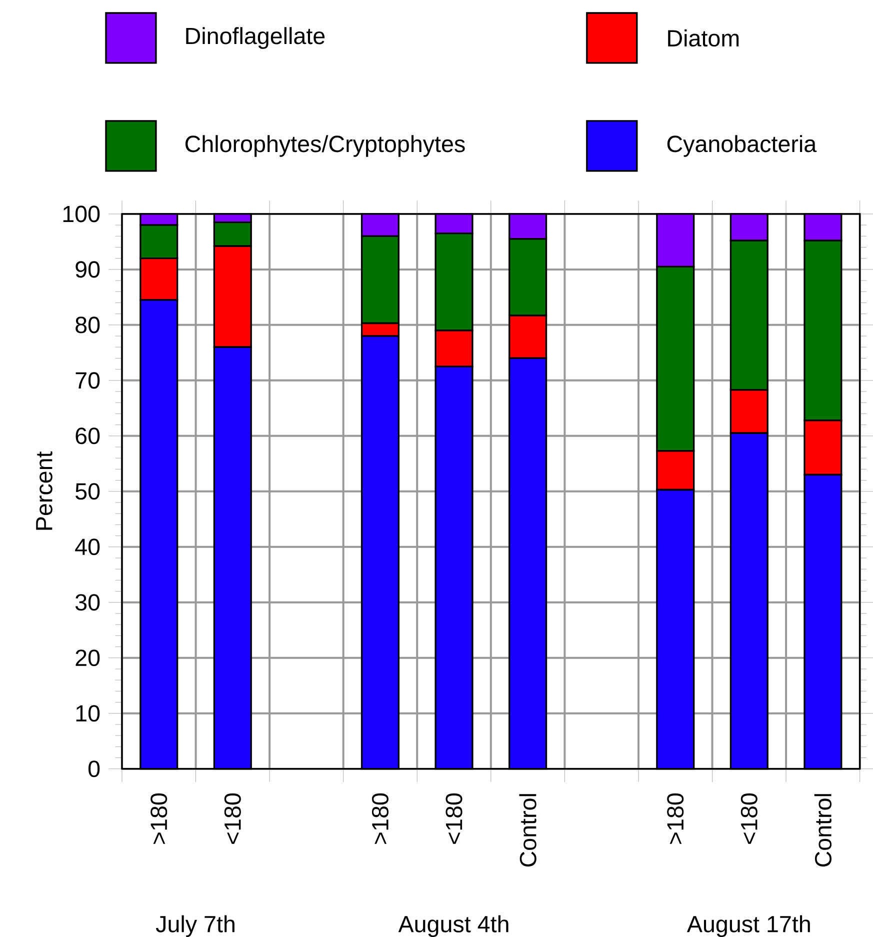  I want to click on y-tick-label: 90, so click(88, 269).